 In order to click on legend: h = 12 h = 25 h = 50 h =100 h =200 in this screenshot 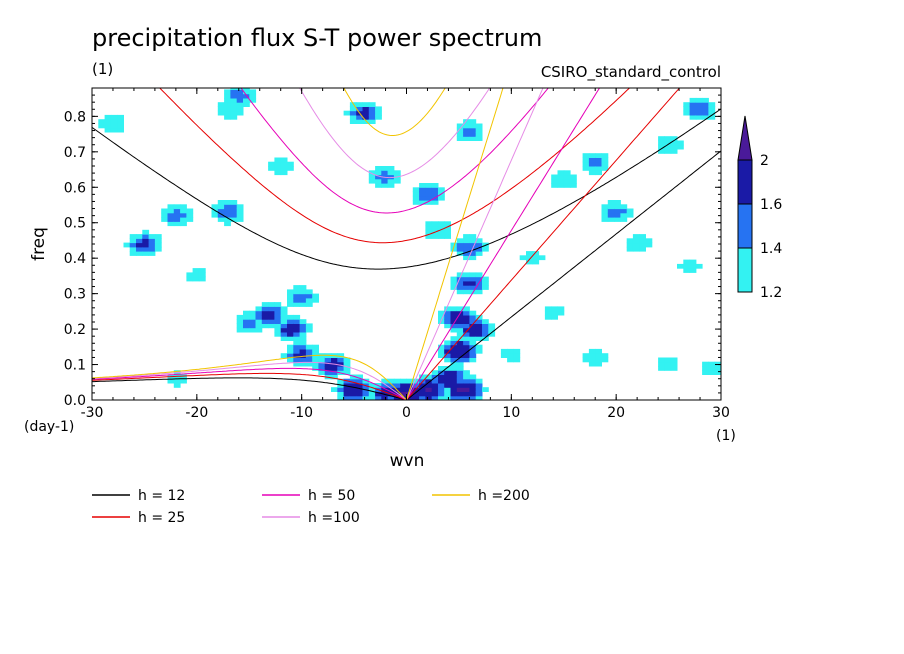, I will do `click(311, 507)`.